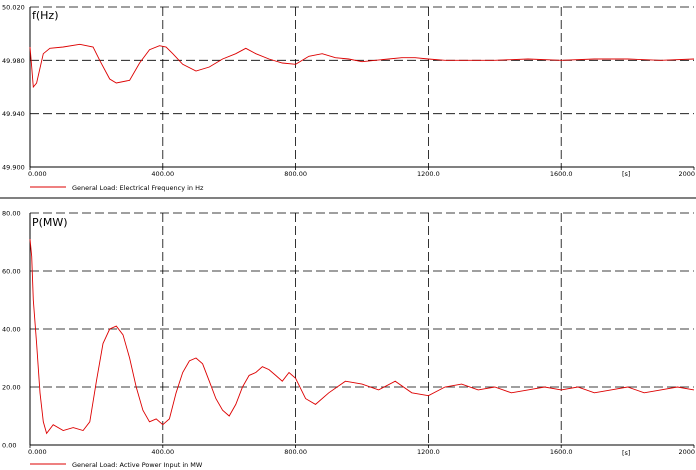  I want to click on power-x-tick-label: 1600.0, so click(561, 452).